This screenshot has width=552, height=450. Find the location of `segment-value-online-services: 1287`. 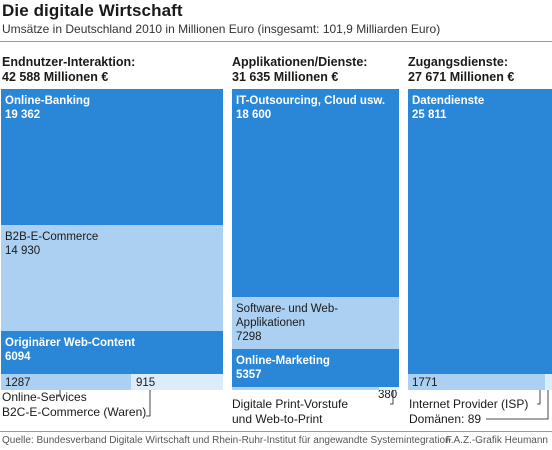

segment-value-online-services: 1287 is located at coordinates (18, 383).